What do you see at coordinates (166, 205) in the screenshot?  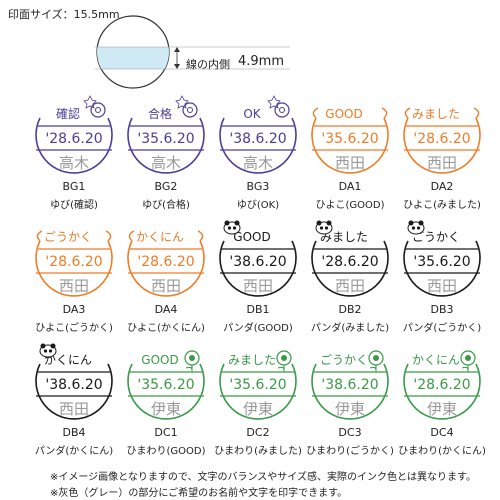 I see `item-description: ゆび(合格)` at bounding box center [166, 205].